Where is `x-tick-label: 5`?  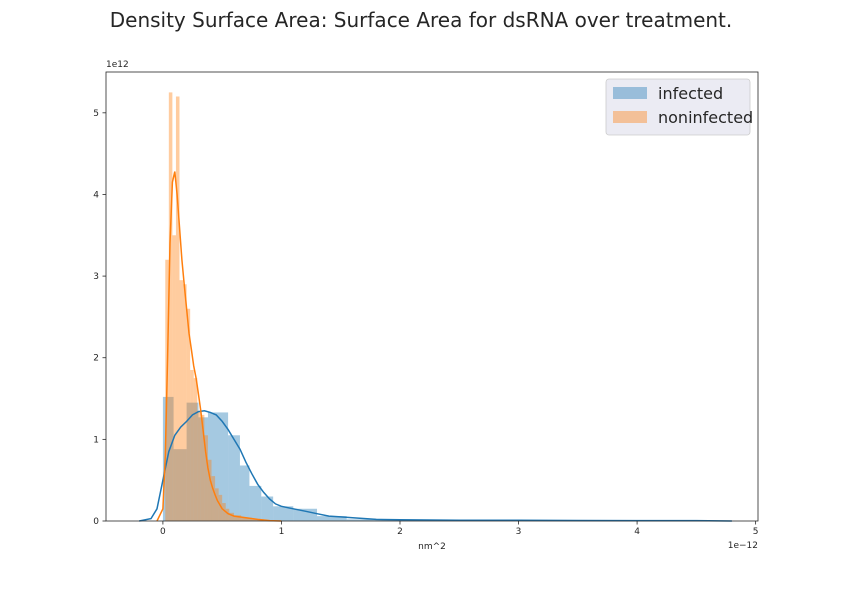 x-tick-label: 5 is located at coordinates (756, 532).